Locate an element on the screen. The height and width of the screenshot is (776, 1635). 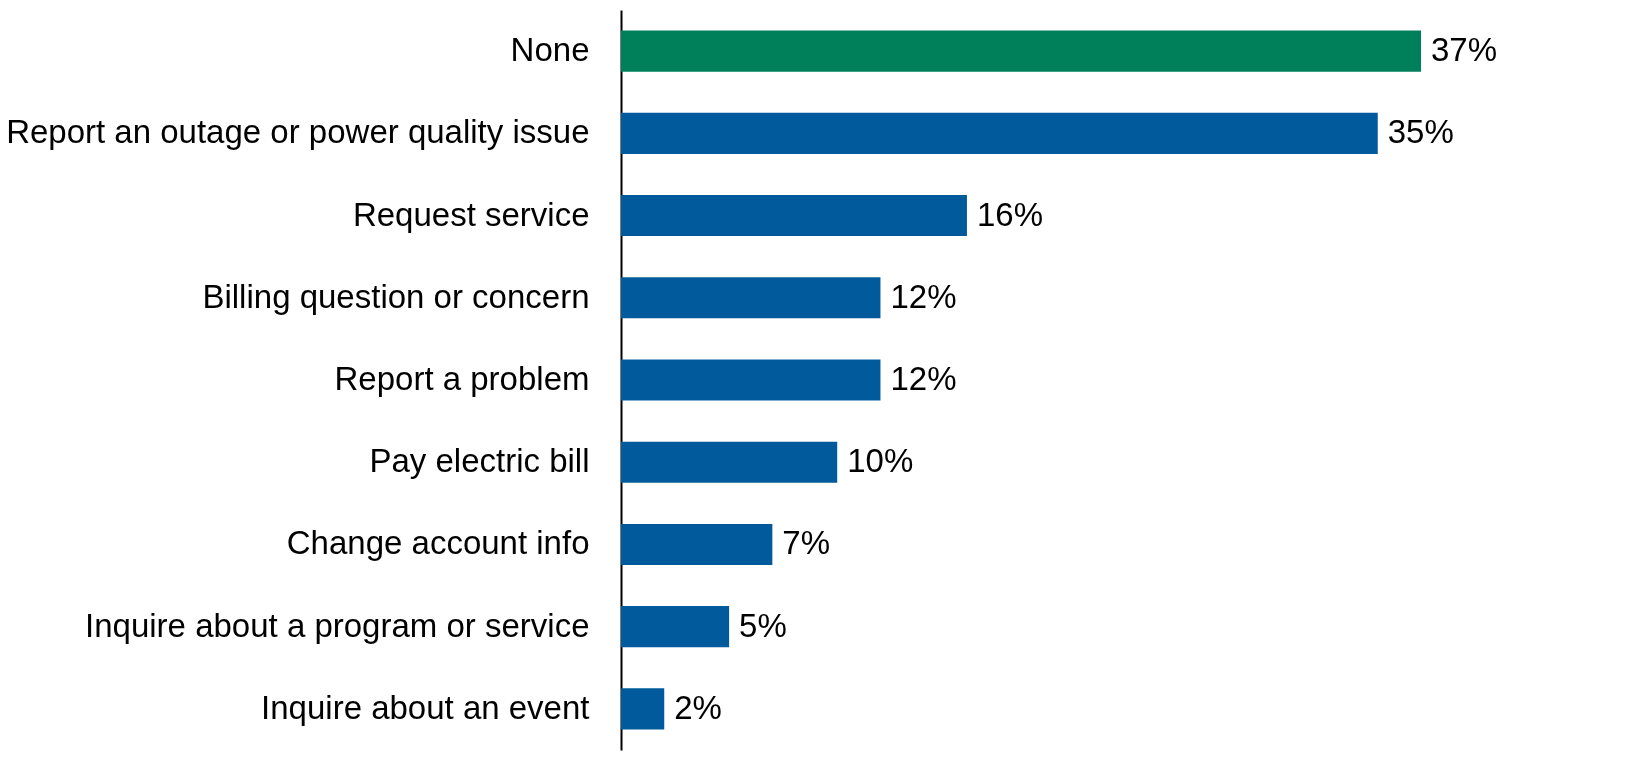
y-tick-label: Inquire about a program or service is located at coordinates (337, 625).